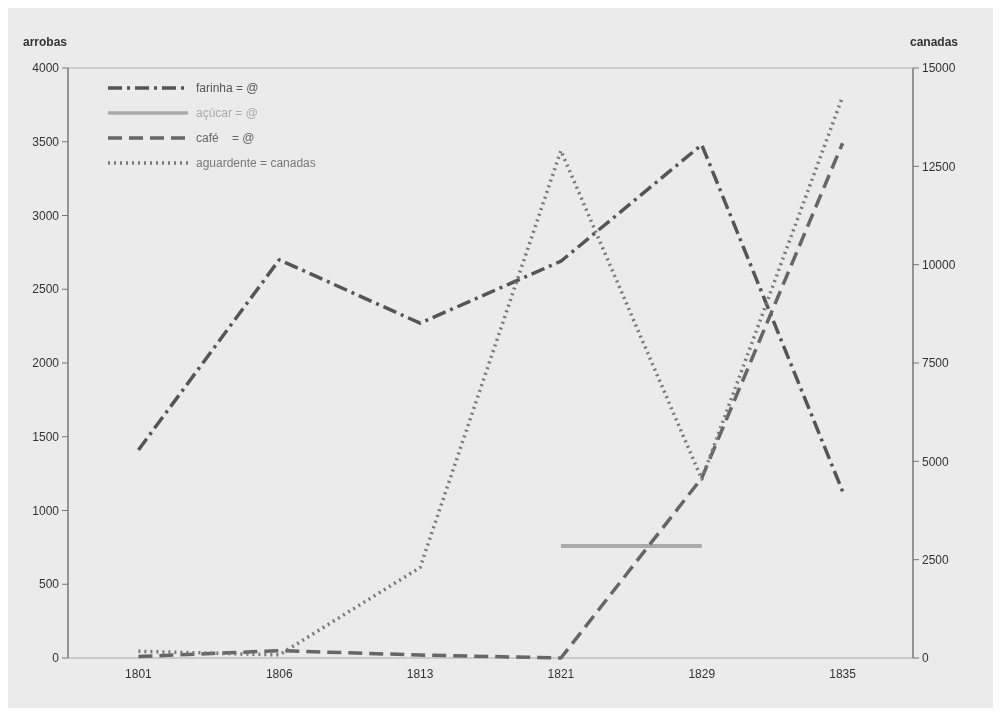 The image size is (1001, 718). What do you see at coordinates (46, 510) in the screenshot?
I see `y-tick-label: 1000` at bounding box center [46, 510].